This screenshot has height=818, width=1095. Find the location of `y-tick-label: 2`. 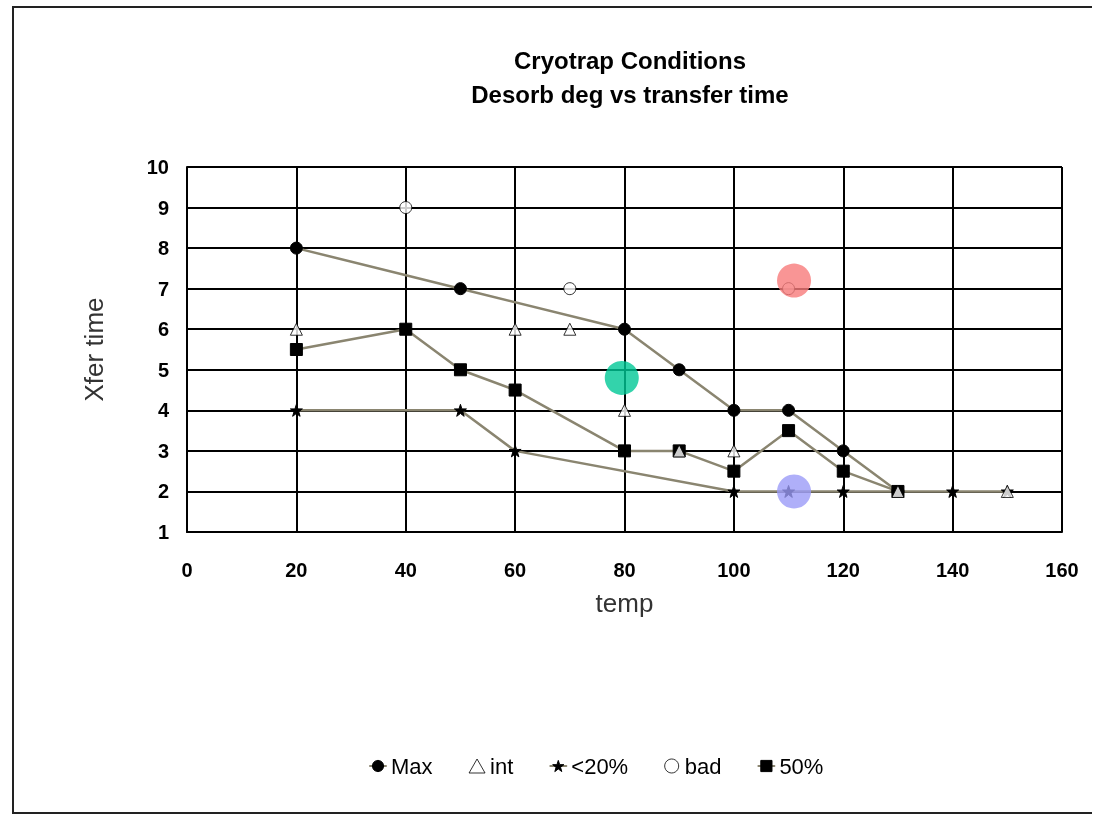

y-tick-label: 2 is located at coordinates (163, 491).